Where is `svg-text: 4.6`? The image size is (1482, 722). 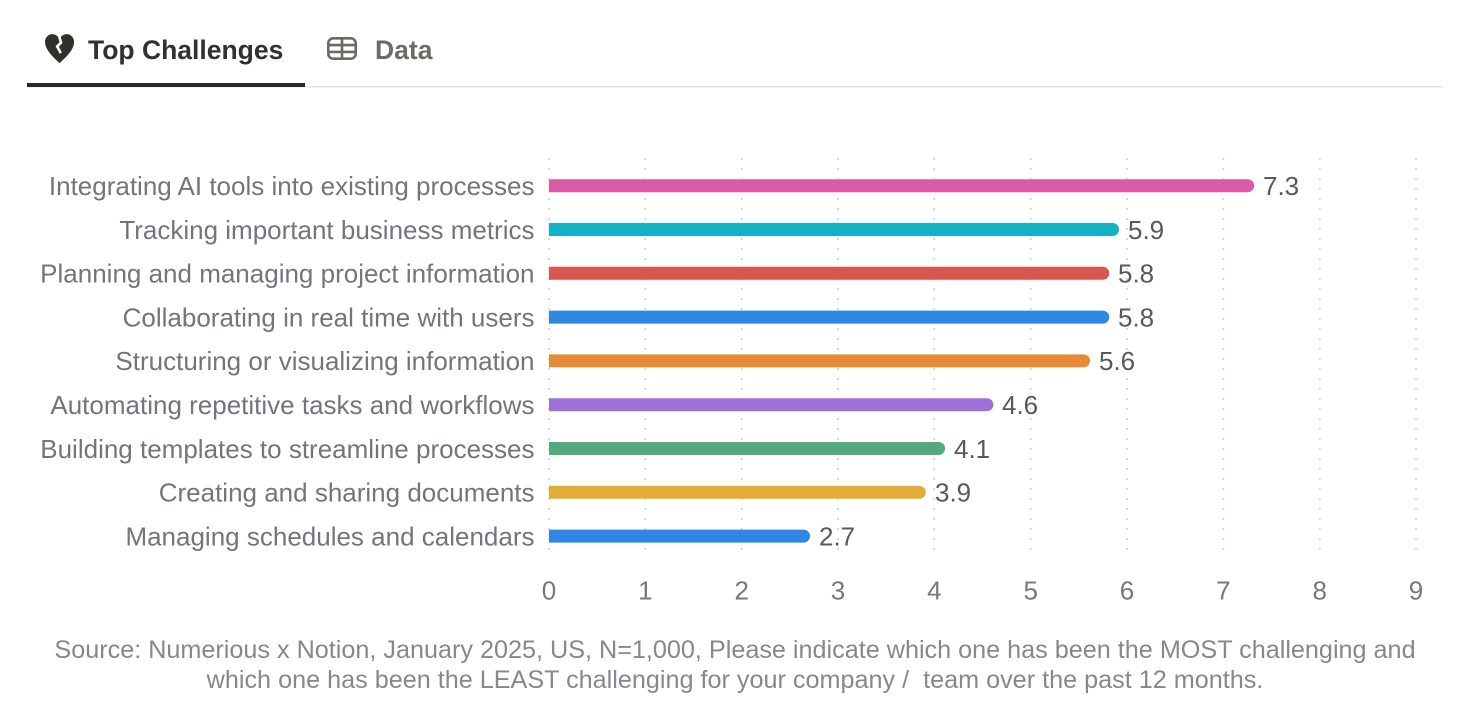
svg-text: 4.6 is located at coordinates (1020, 405).